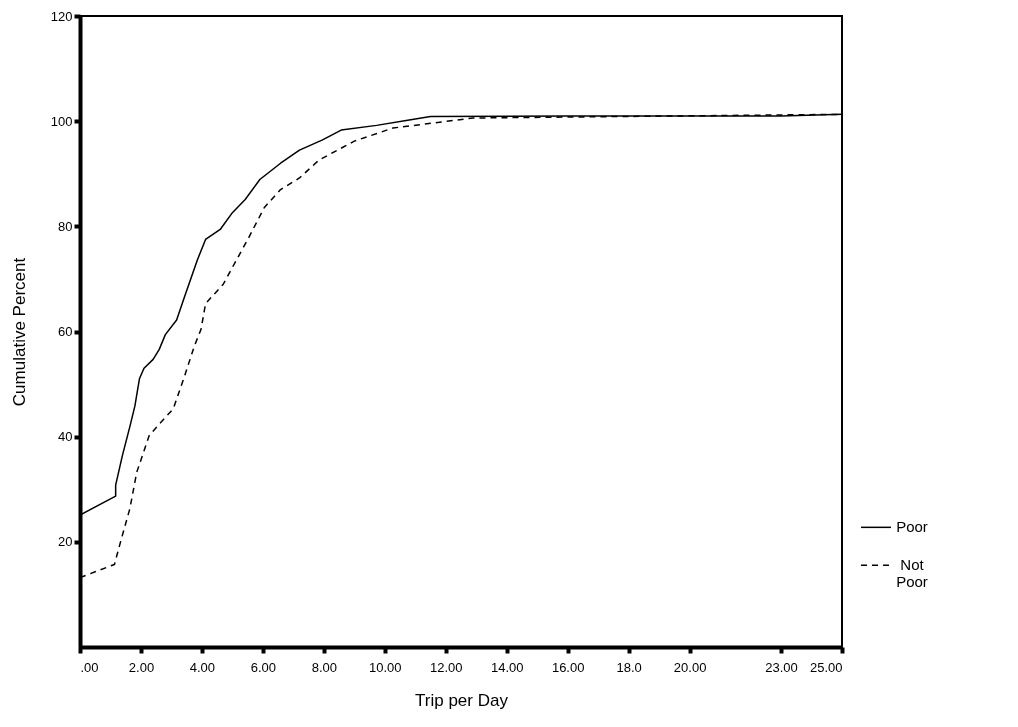 Image resolution: width=1018 pixels, height=727 pixels. I want to click on x-tick-label: 16.00, so click(568, 667).